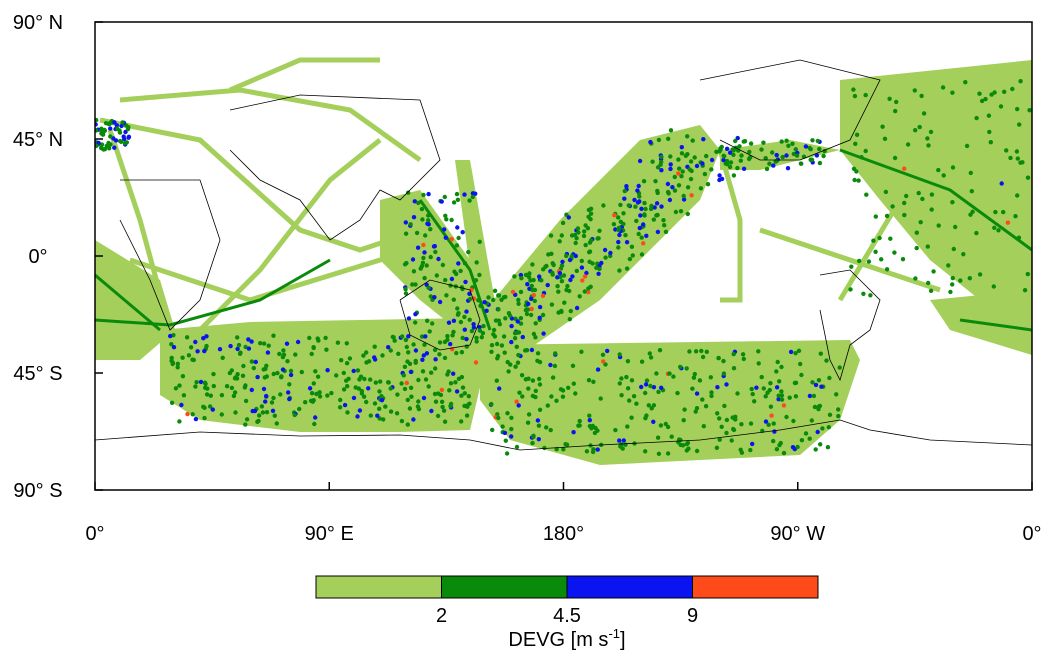 Image resolution: width=1056 pixels, height=672 pixels. Describe the element at coordinates (623, 640) in the screenshot. I see `label-end: ]` at that location.